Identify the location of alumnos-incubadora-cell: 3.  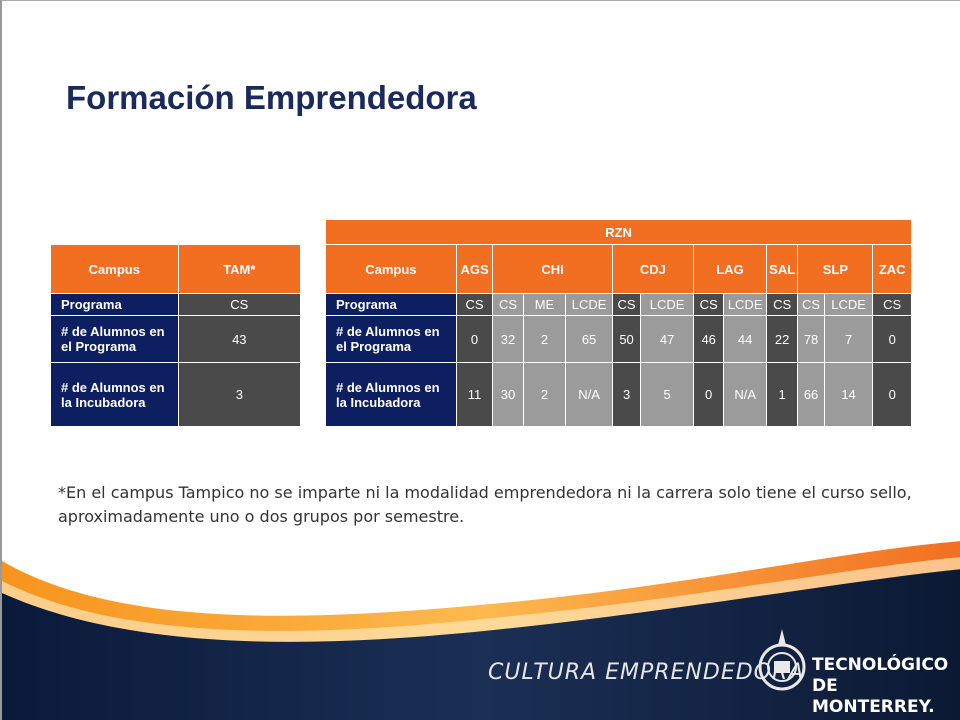
(626, 394).